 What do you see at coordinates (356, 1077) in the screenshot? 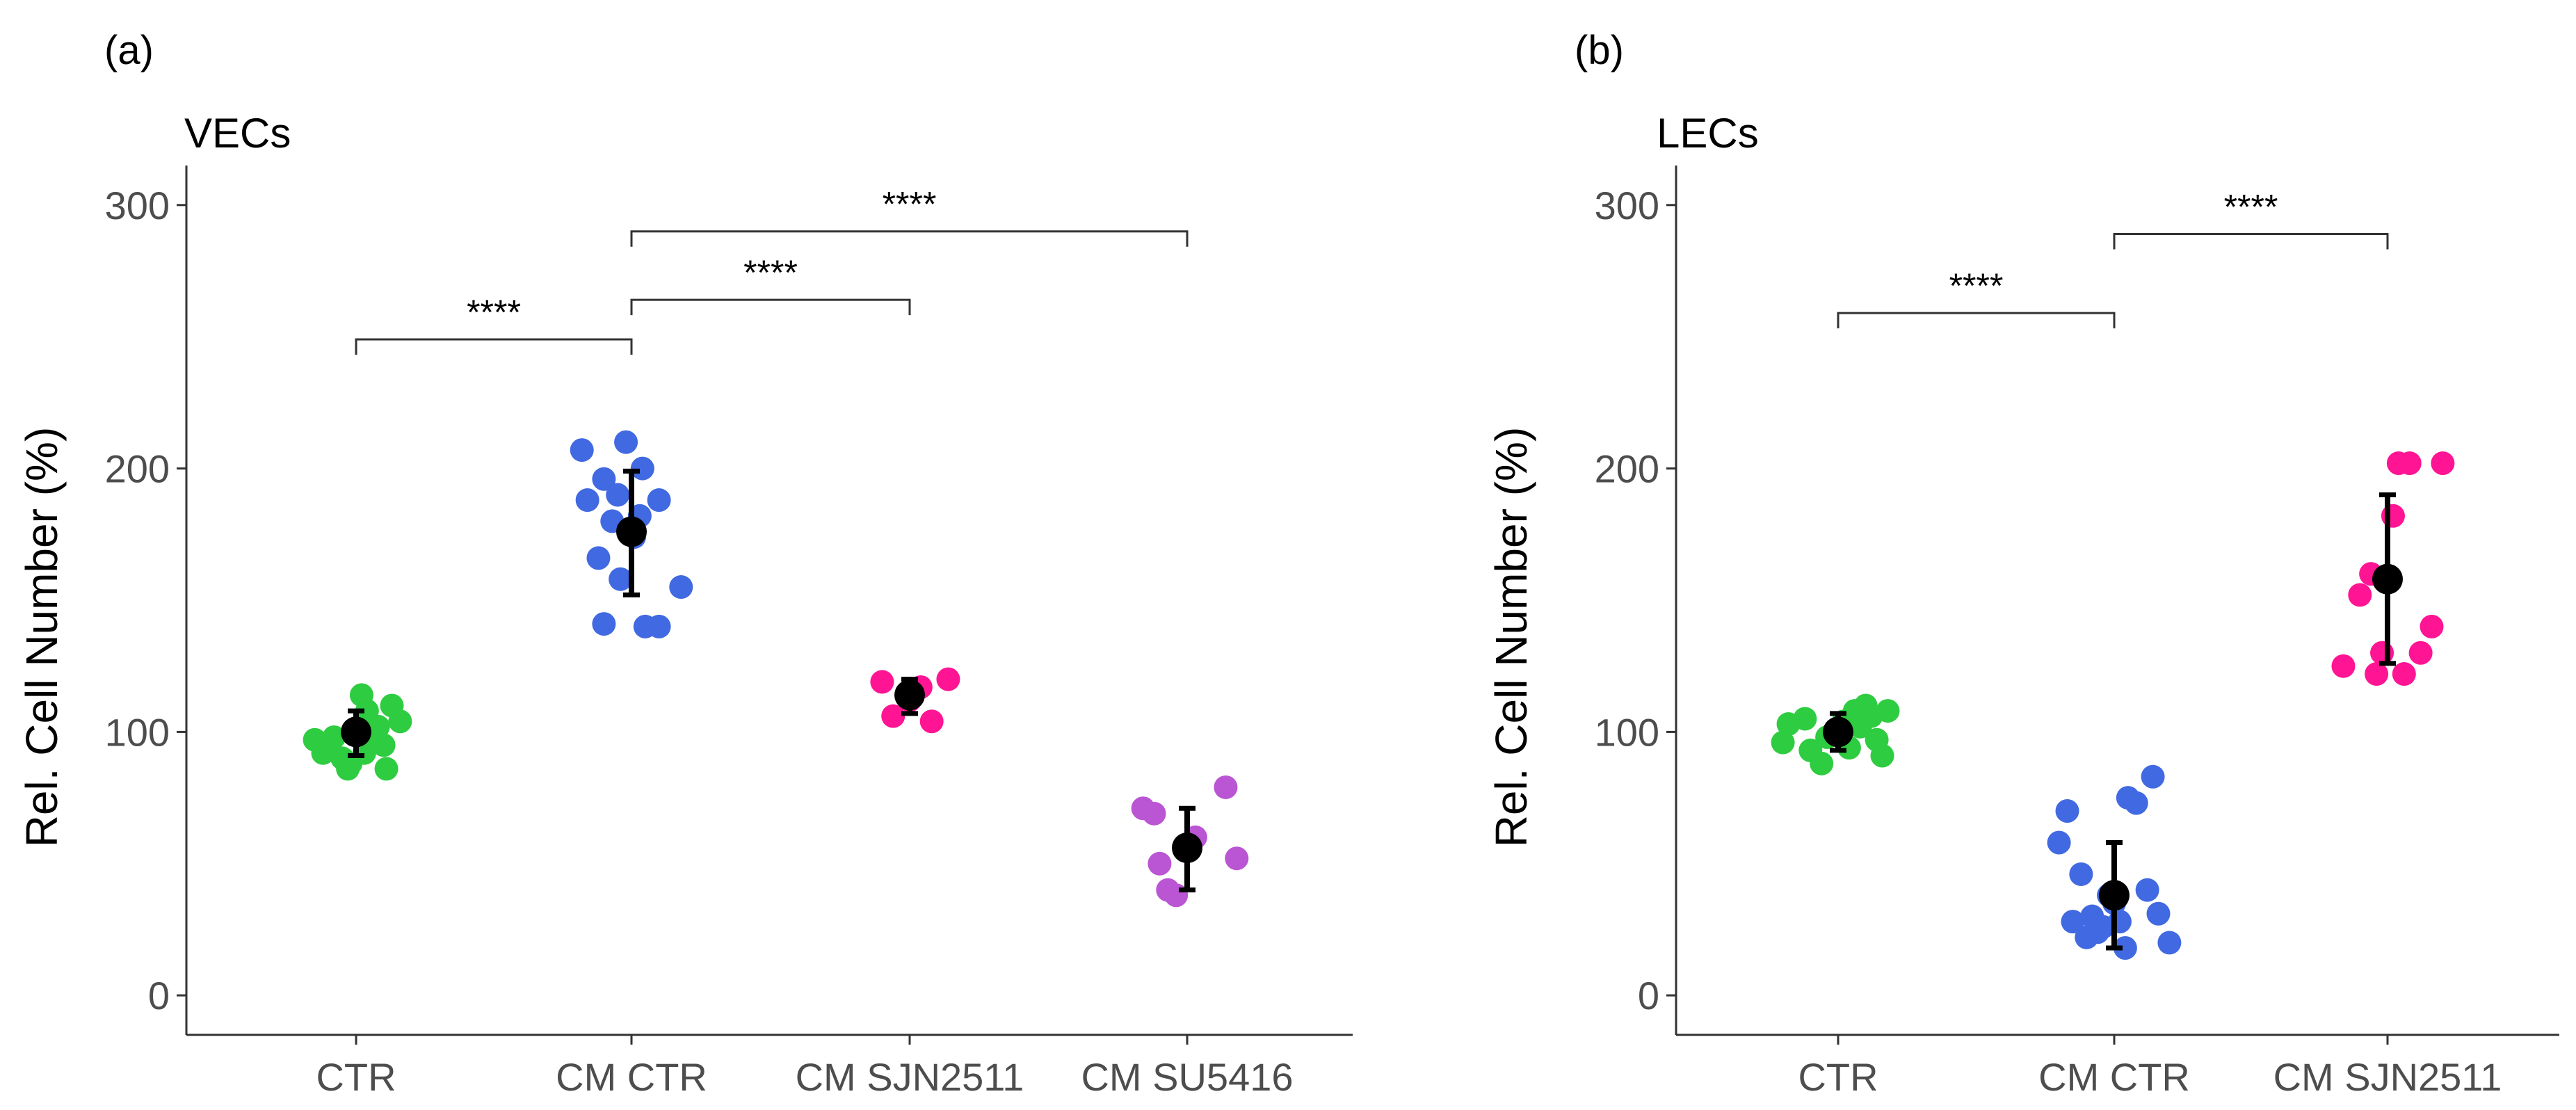
I see `panel-a-x-tick-label: CTR` at bounding box center [356, 1077].